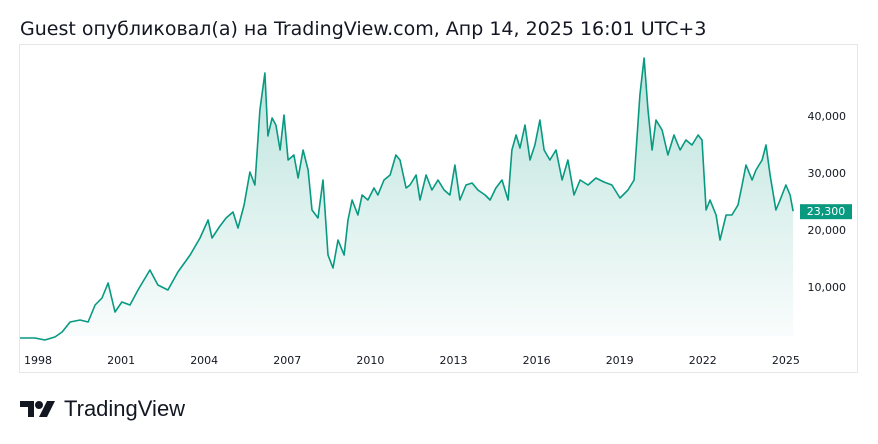 The height and width of the screenshot is (444, 878). Describe the element at coordinates (370, 360) in the screenshot. I see `x-tick-label: 2010` at that location.